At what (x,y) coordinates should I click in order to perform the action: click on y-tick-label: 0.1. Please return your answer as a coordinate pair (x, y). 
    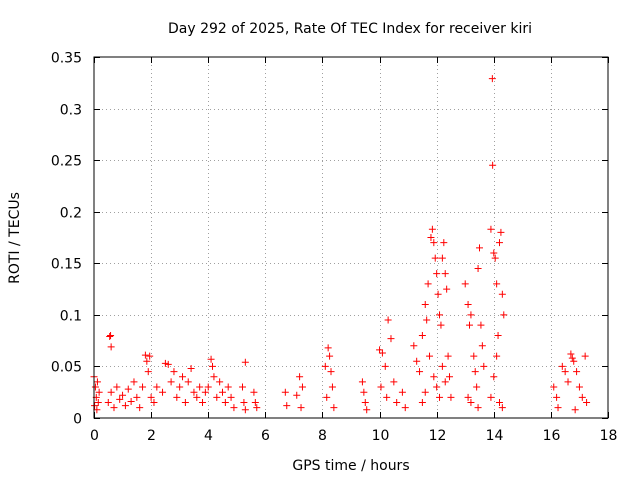
    Looking at the image, I should click on (71, 317).